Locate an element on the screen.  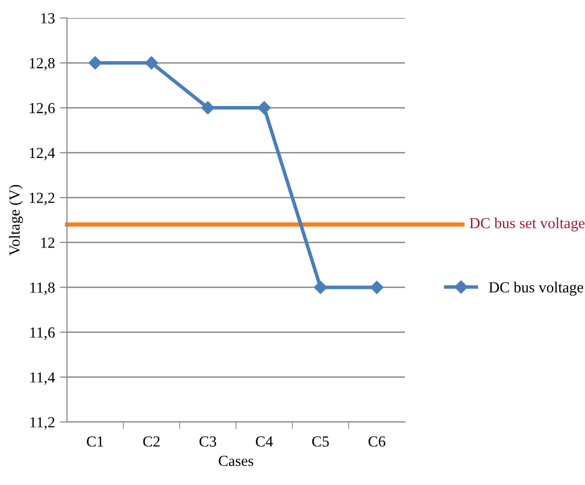
x-tick-label: C3 is located at coordinates (208, 441).